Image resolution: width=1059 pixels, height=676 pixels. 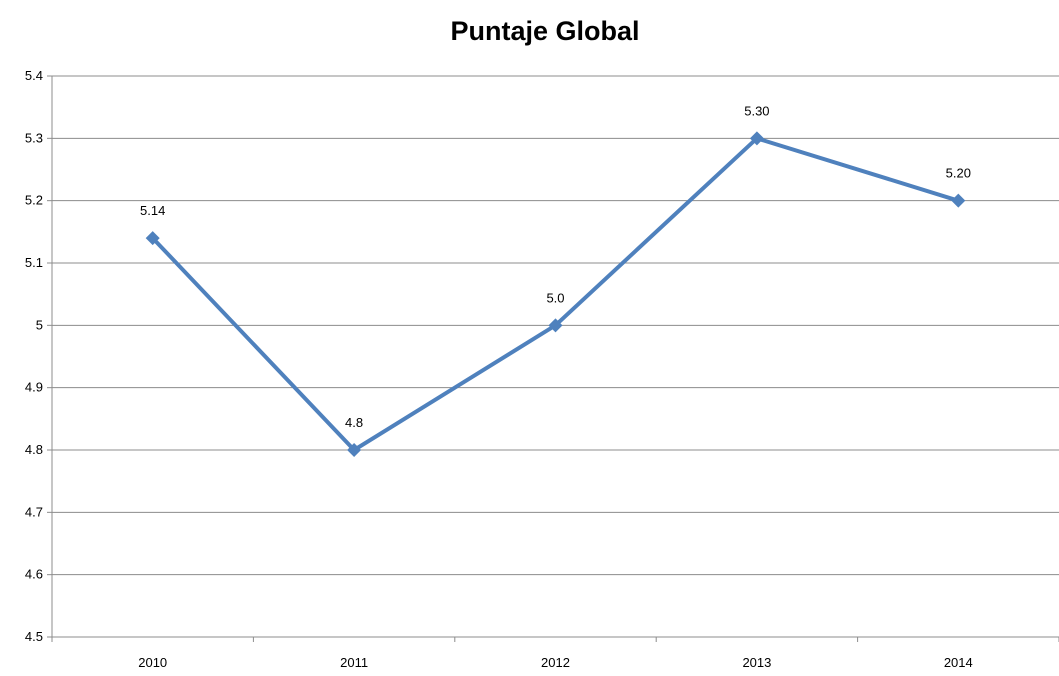 What do you see at coordinates (958, 173) in the screenshot?
I see `data-label: 5.20` at bounding box center [958, 173].